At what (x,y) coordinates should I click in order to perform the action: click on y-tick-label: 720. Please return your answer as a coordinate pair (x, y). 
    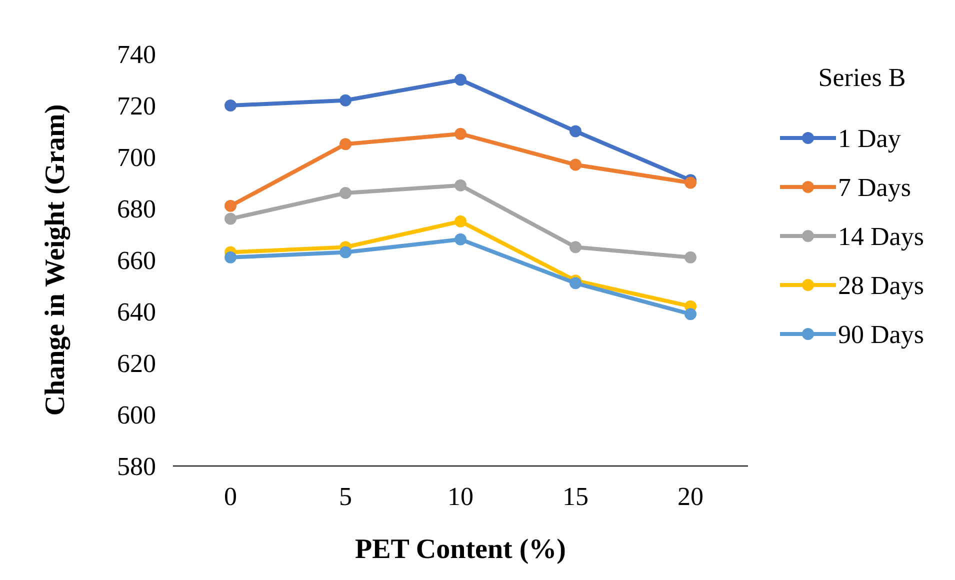
    Looking at the image, I should click on (136, 106).